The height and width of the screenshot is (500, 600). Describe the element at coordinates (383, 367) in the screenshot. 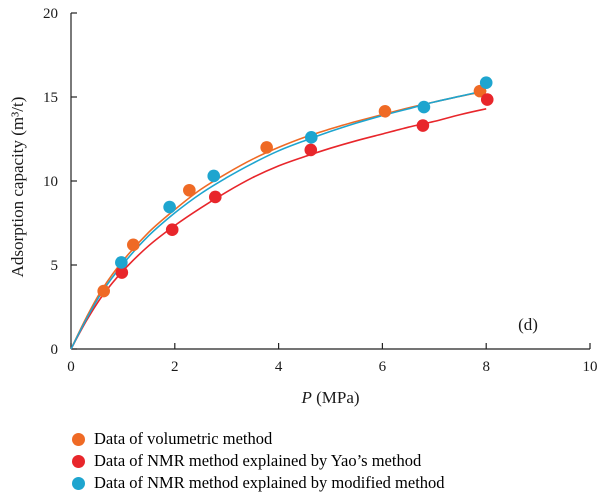

I see `x-tick-label: 6` at that location.